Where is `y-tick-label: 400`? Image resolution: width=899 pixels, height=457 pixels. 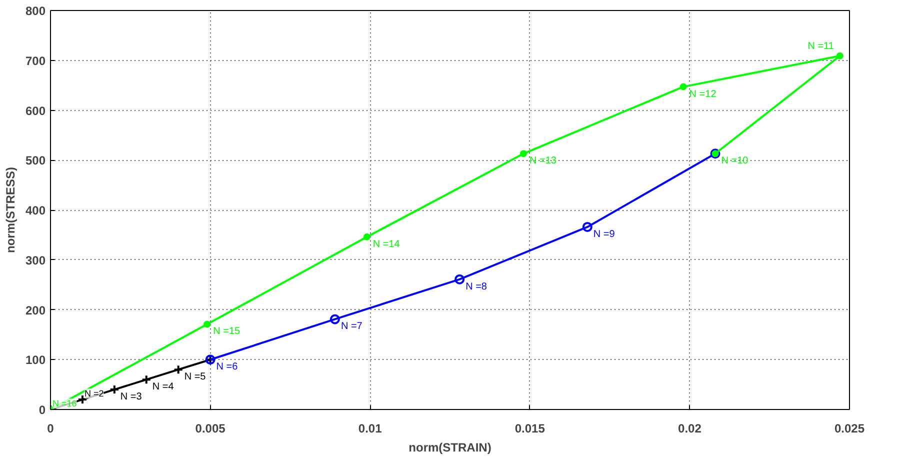 y-tick-label: 400 is located at coordinates (35, 211).